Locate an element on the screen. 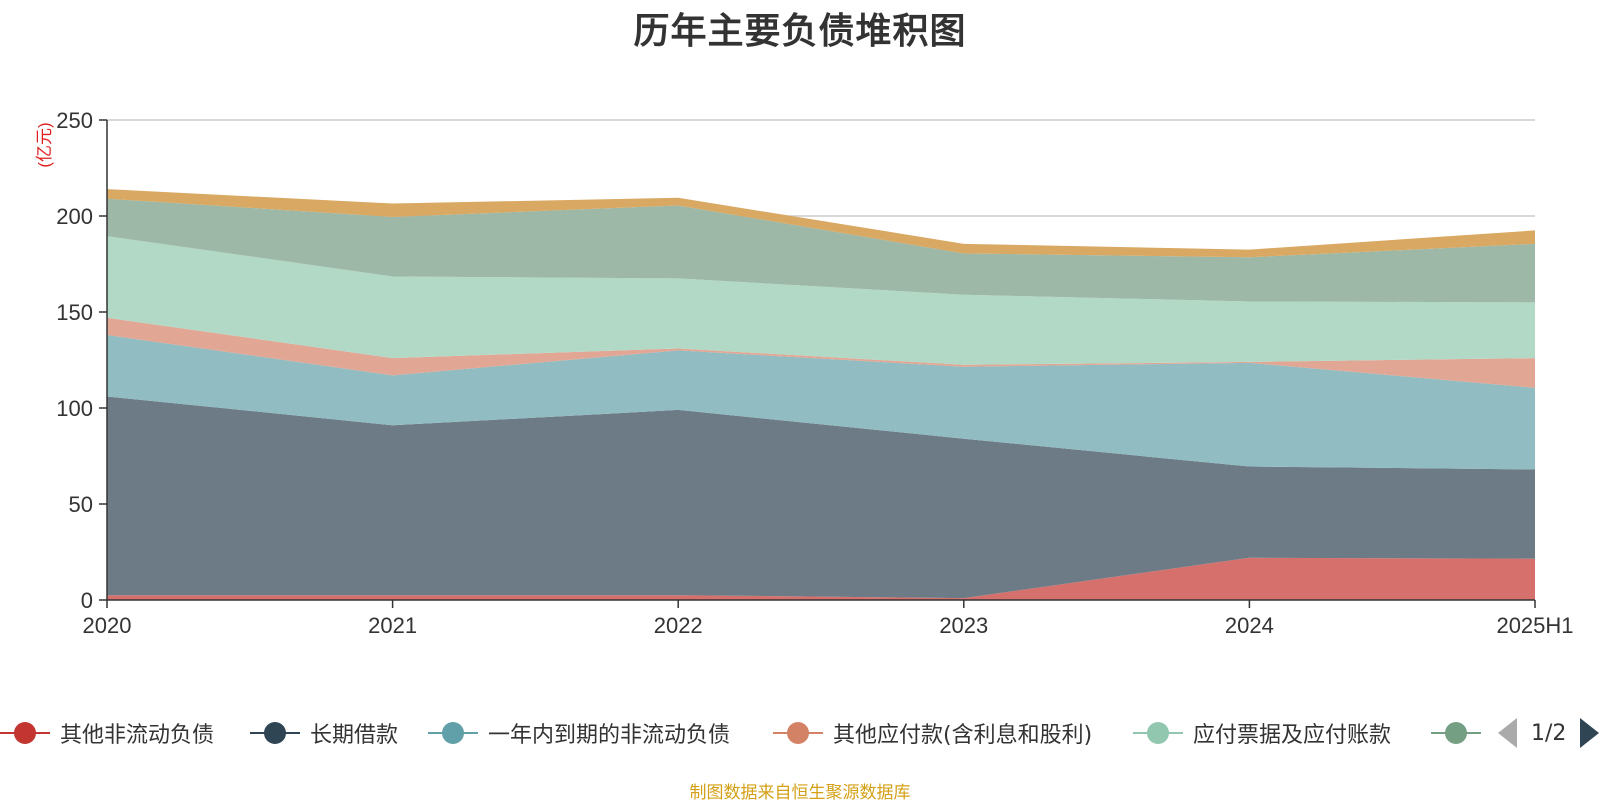 This screenshot has width=1600, height=803. legend-label: 一年内到期的非流动负债 is located at coordinates (609, 735).